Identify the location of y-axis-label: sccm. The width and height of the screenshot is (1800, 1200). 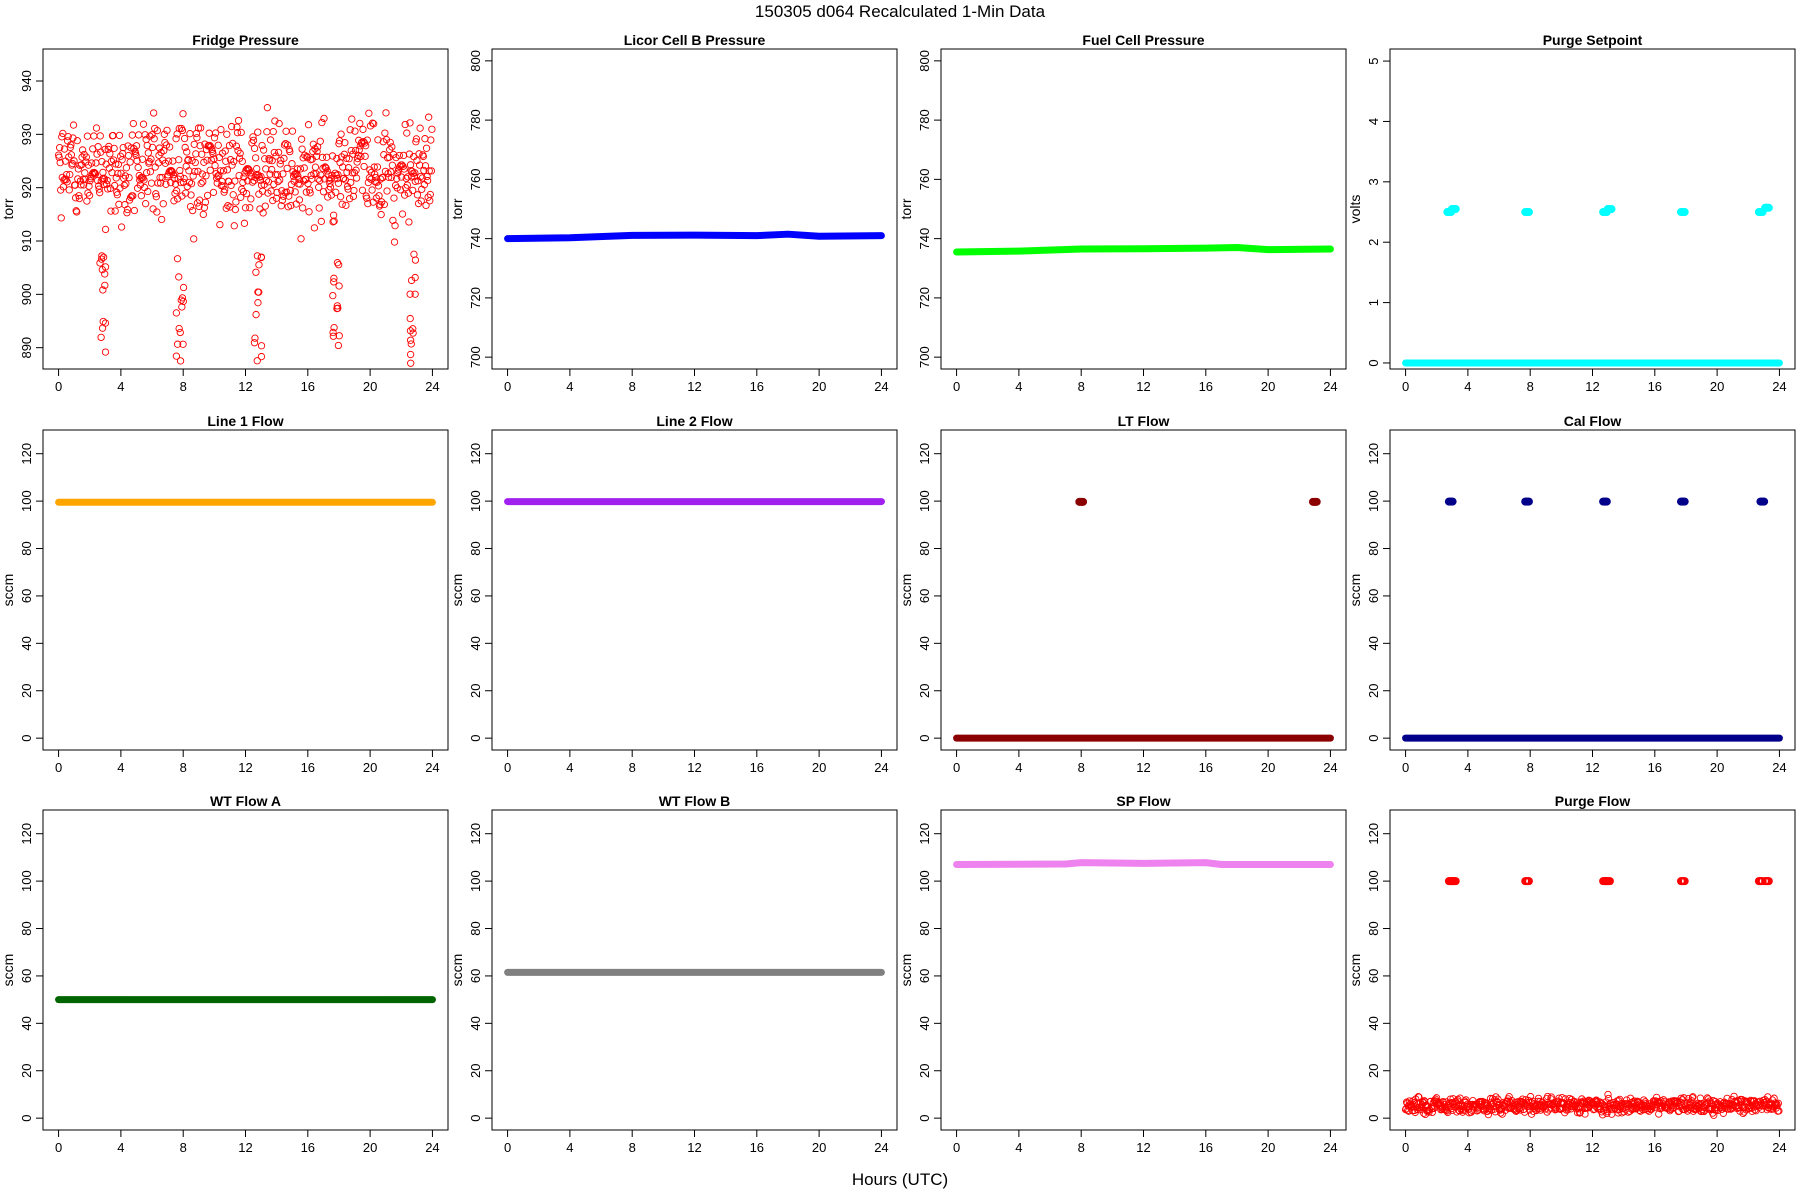
(906, 590).